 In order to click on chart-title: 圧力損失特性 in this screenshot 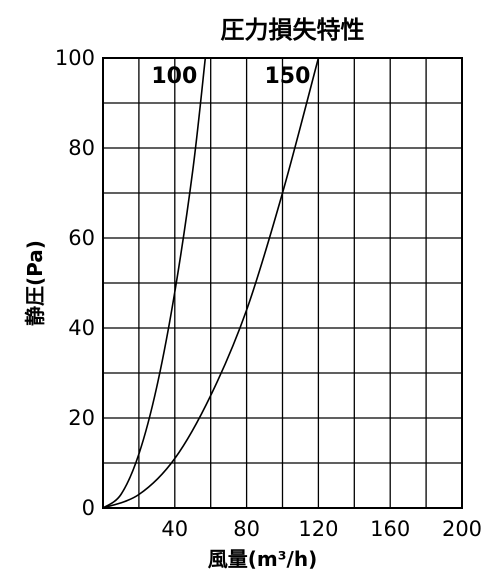, I will do `click(293, 30)`.